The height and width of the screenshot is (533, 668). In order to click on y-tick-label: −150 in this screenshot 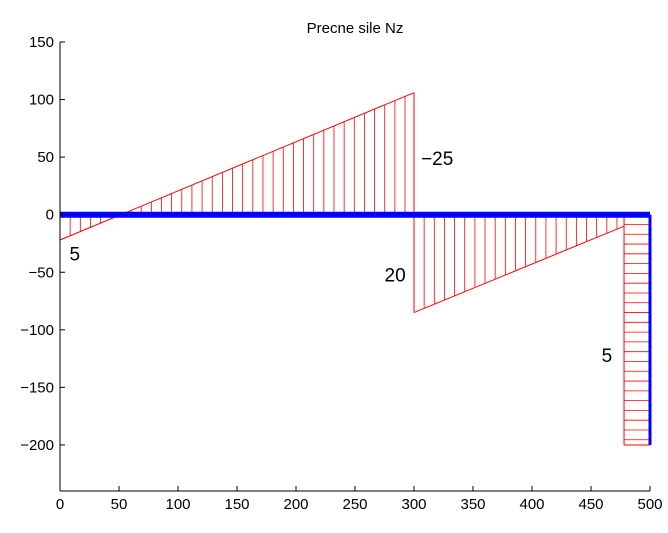, I will do `click(37, 387)`.